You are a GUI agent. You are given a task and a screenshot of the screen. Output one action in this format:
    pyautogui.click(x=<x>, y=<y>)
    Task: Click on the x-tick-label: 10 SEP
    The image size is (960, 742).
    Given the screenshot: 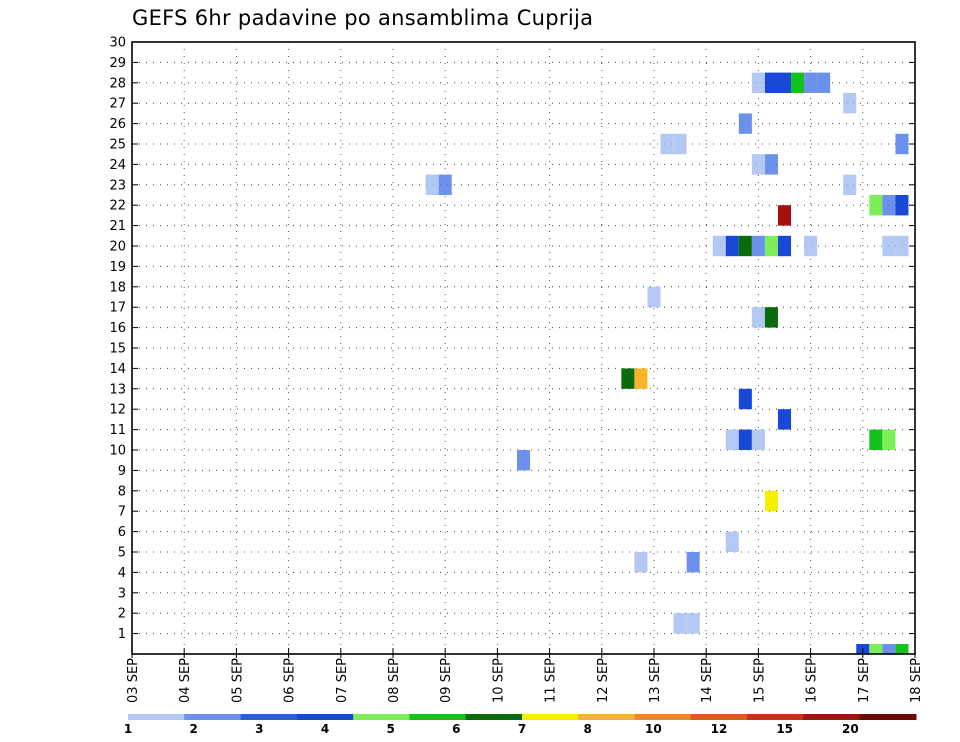 What is the action you would take?
    pyautogui.click(x=498, y=680)
    